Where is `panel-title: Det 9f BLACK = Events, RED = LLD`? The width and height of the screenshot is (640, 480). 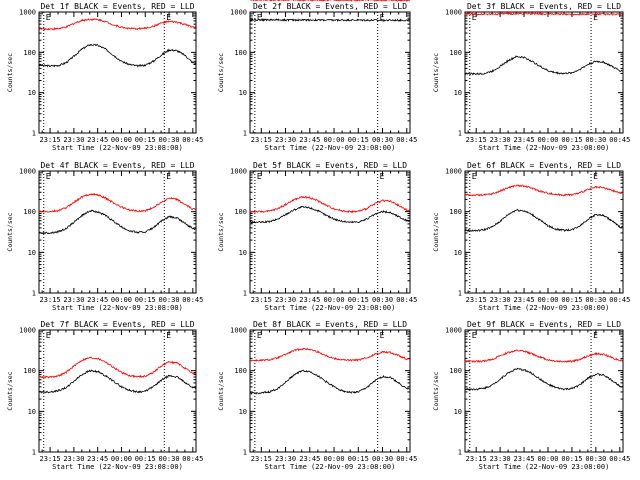 panel-title: Det 9f BLACK = Events, RED = LLD is located at coordinates (544, 324).